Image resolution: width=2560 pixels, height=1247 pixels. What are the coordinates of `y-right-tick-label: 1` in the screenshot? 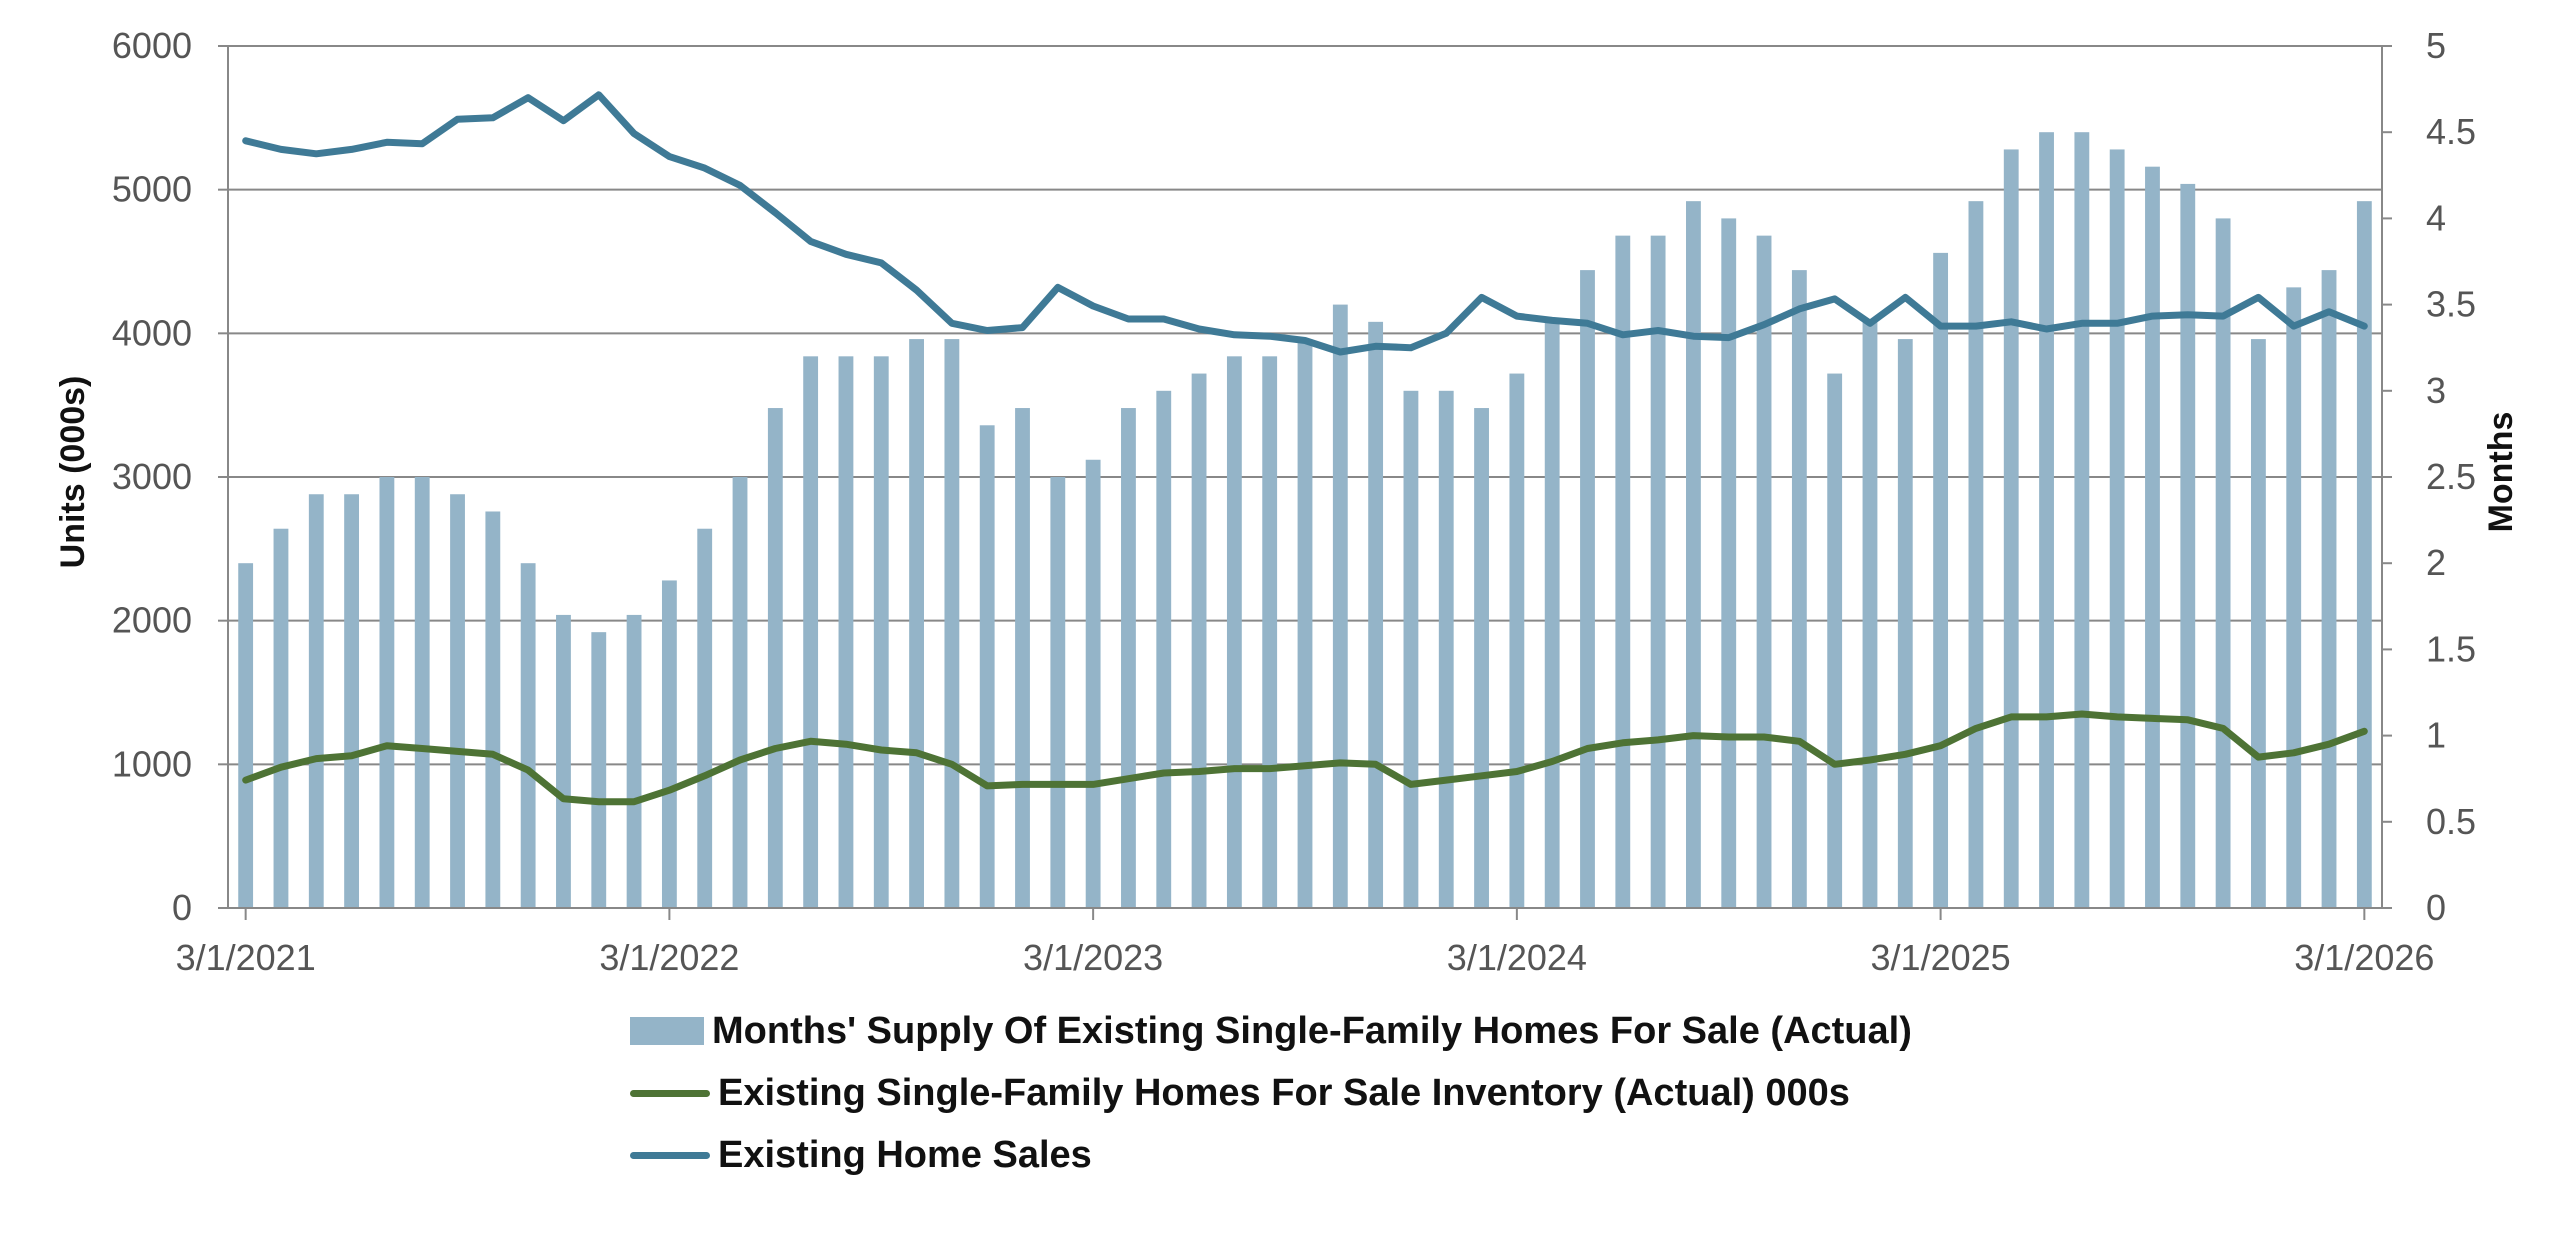 It's located at (2436, 735).